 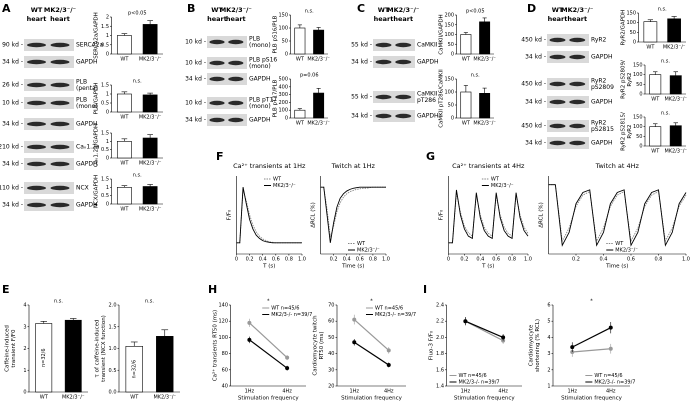 I want to click on x-axis-label: Time (s), so click(x=616, y=267).